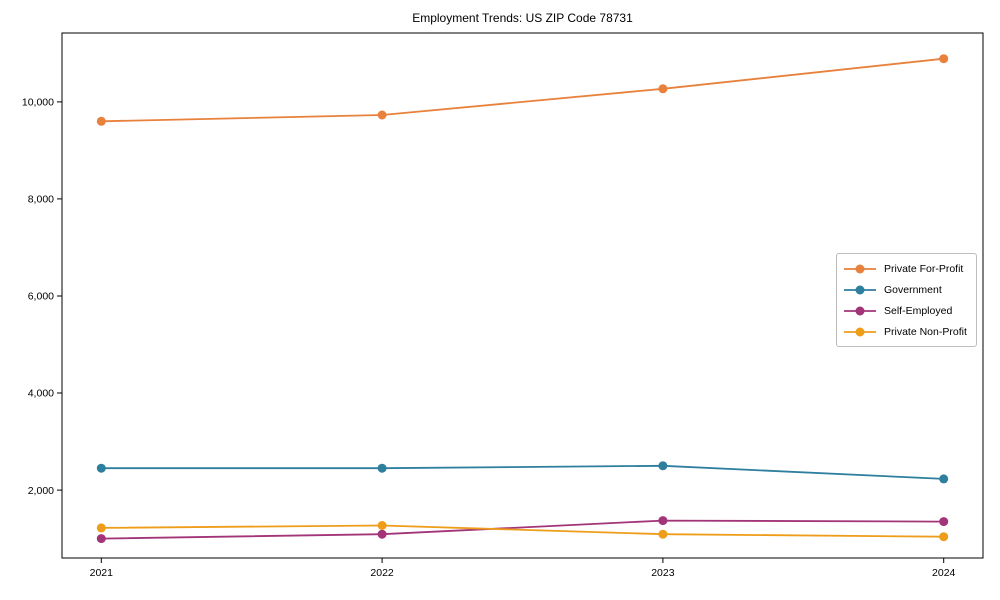 The height and width of the screenshot is (600, 1000). What do you see at coordinates (41, 297) in the screenshot?
I see `y-tick-label: 6,000` at bounding box center [41, 297].